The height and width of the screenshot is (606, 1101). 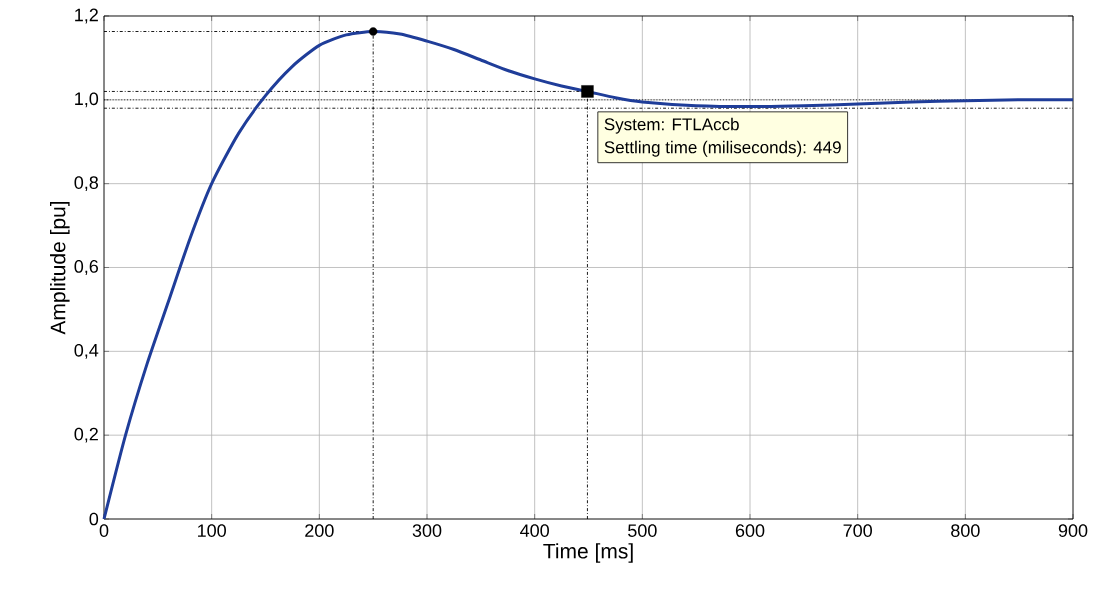 I want to click on annotation: System: FTLAccb, so click(x=671, y=125).